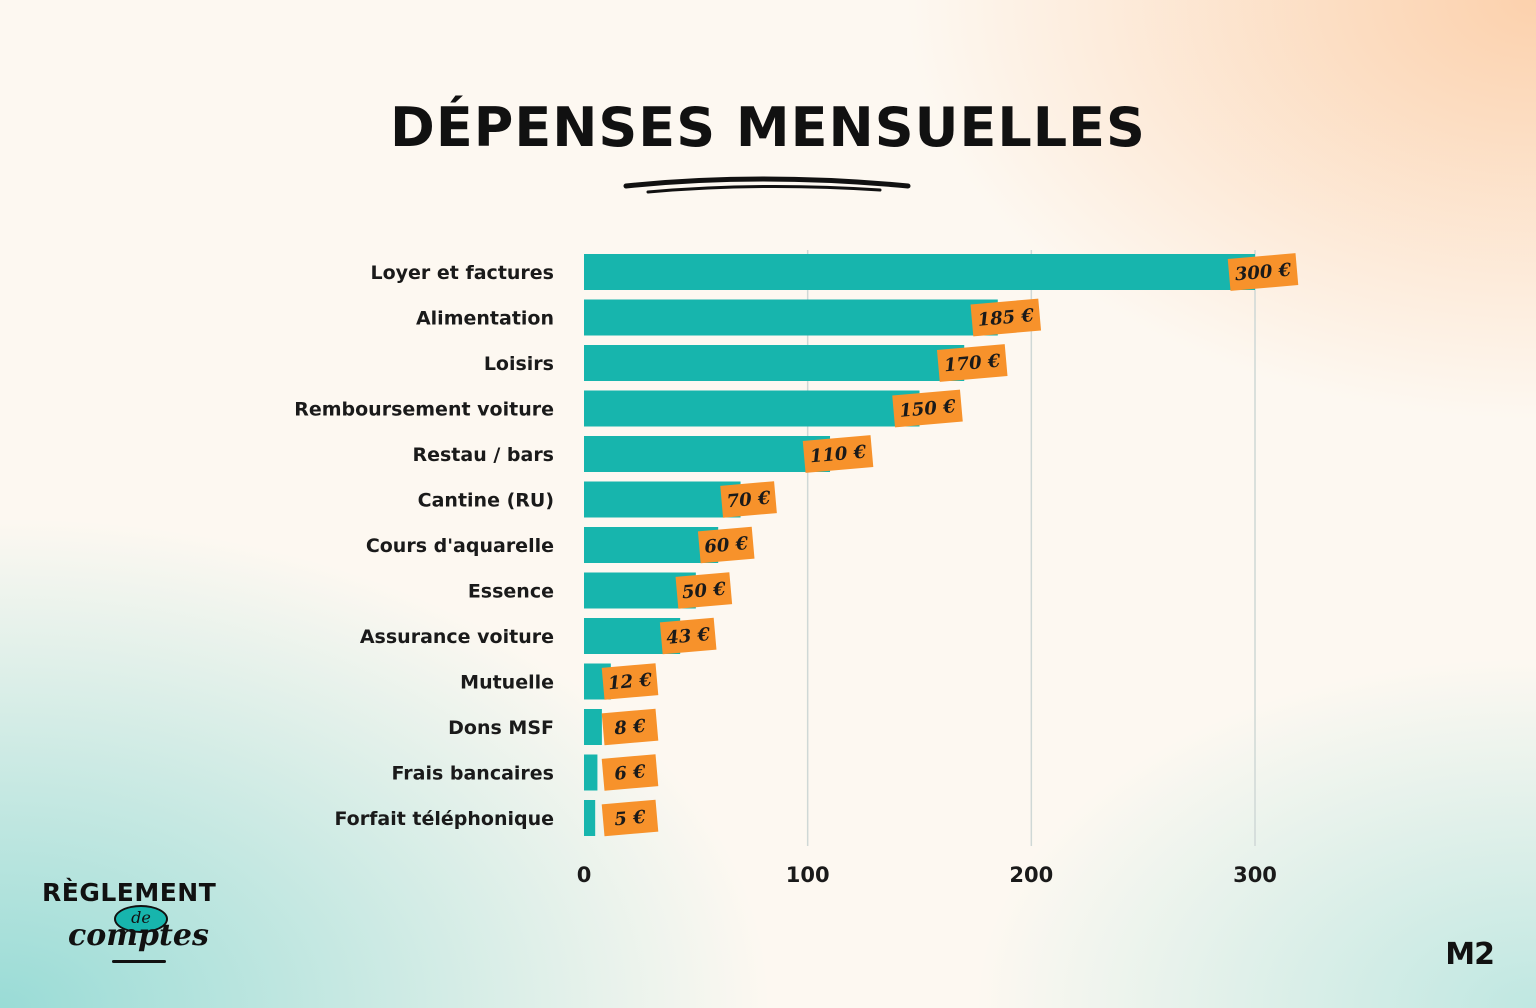 This screenshot has height=1008, width=1536. I want to click on value-label: 50 €, so click(704, 590).